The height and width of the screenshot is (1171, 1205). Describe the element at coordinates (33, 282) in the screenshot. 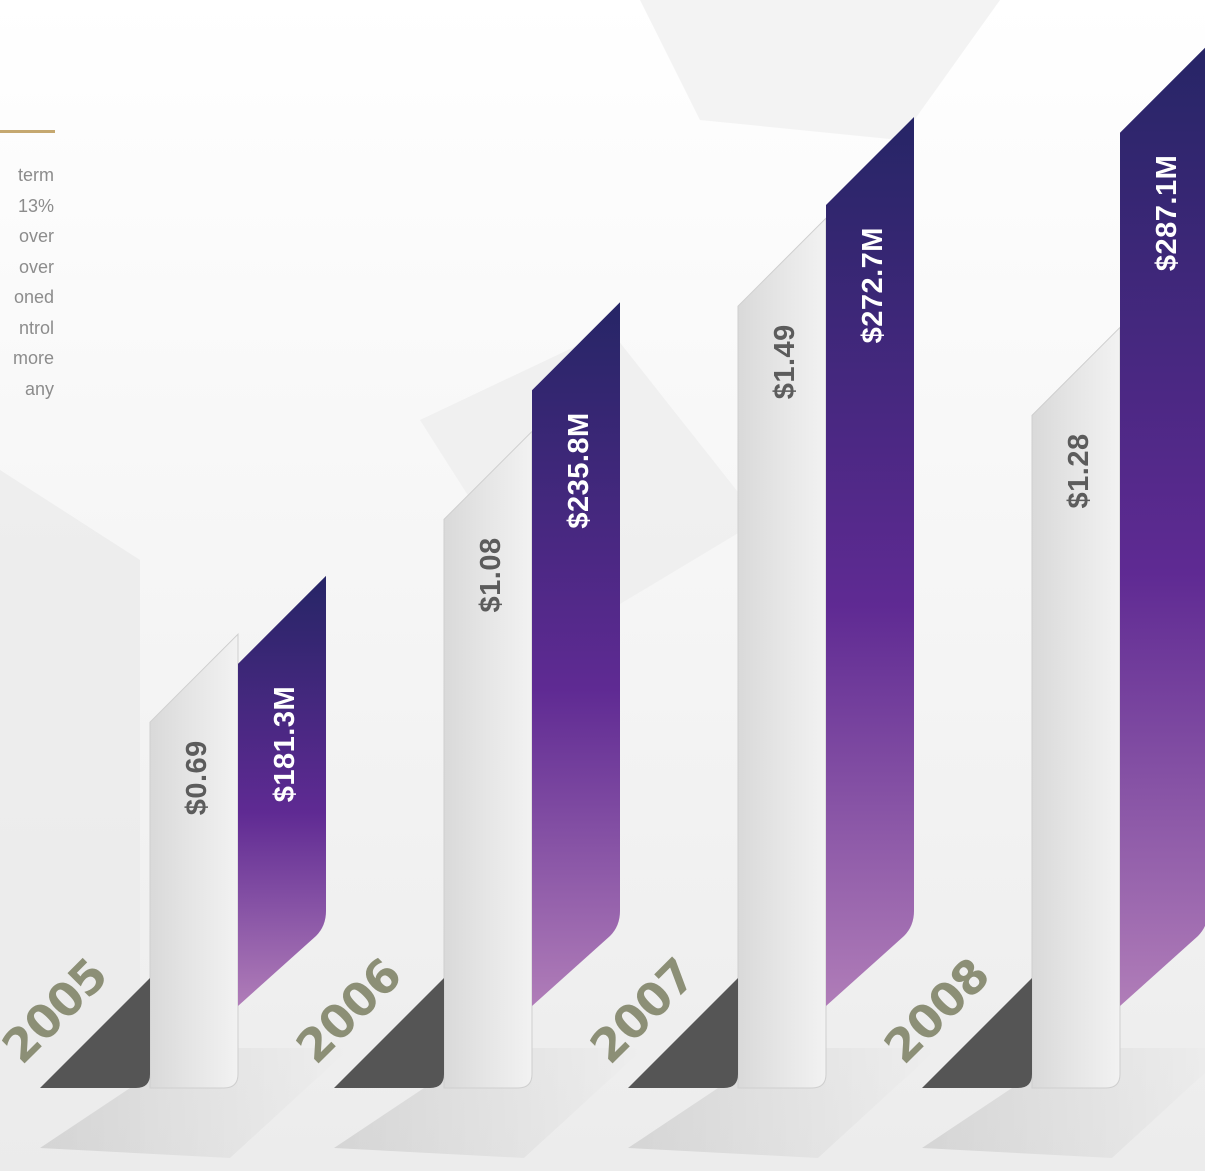

I see `intro-paragraph: term 13% over over oned ntrol more any` at that location.